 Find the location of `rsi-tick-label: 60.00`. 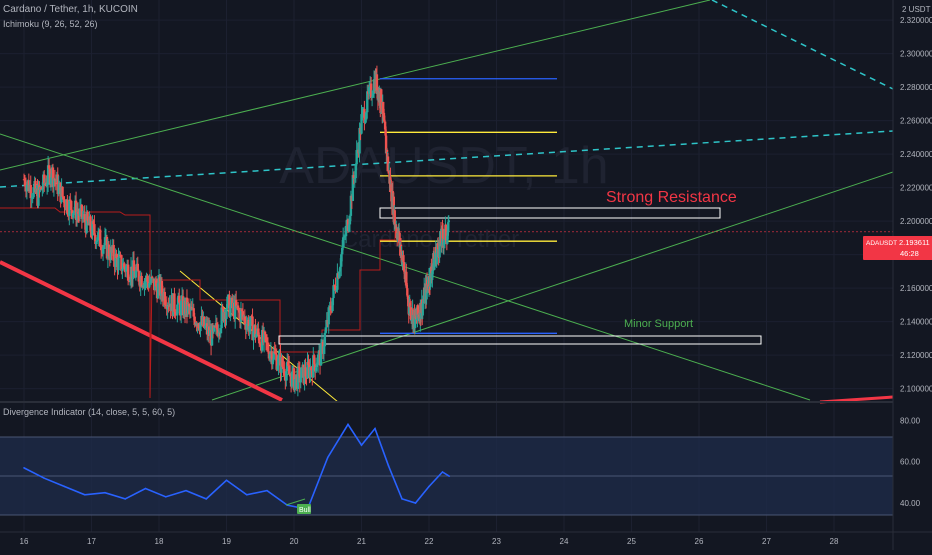

rsi-tick-label: 60.00 is located at coordinates (910, 462).